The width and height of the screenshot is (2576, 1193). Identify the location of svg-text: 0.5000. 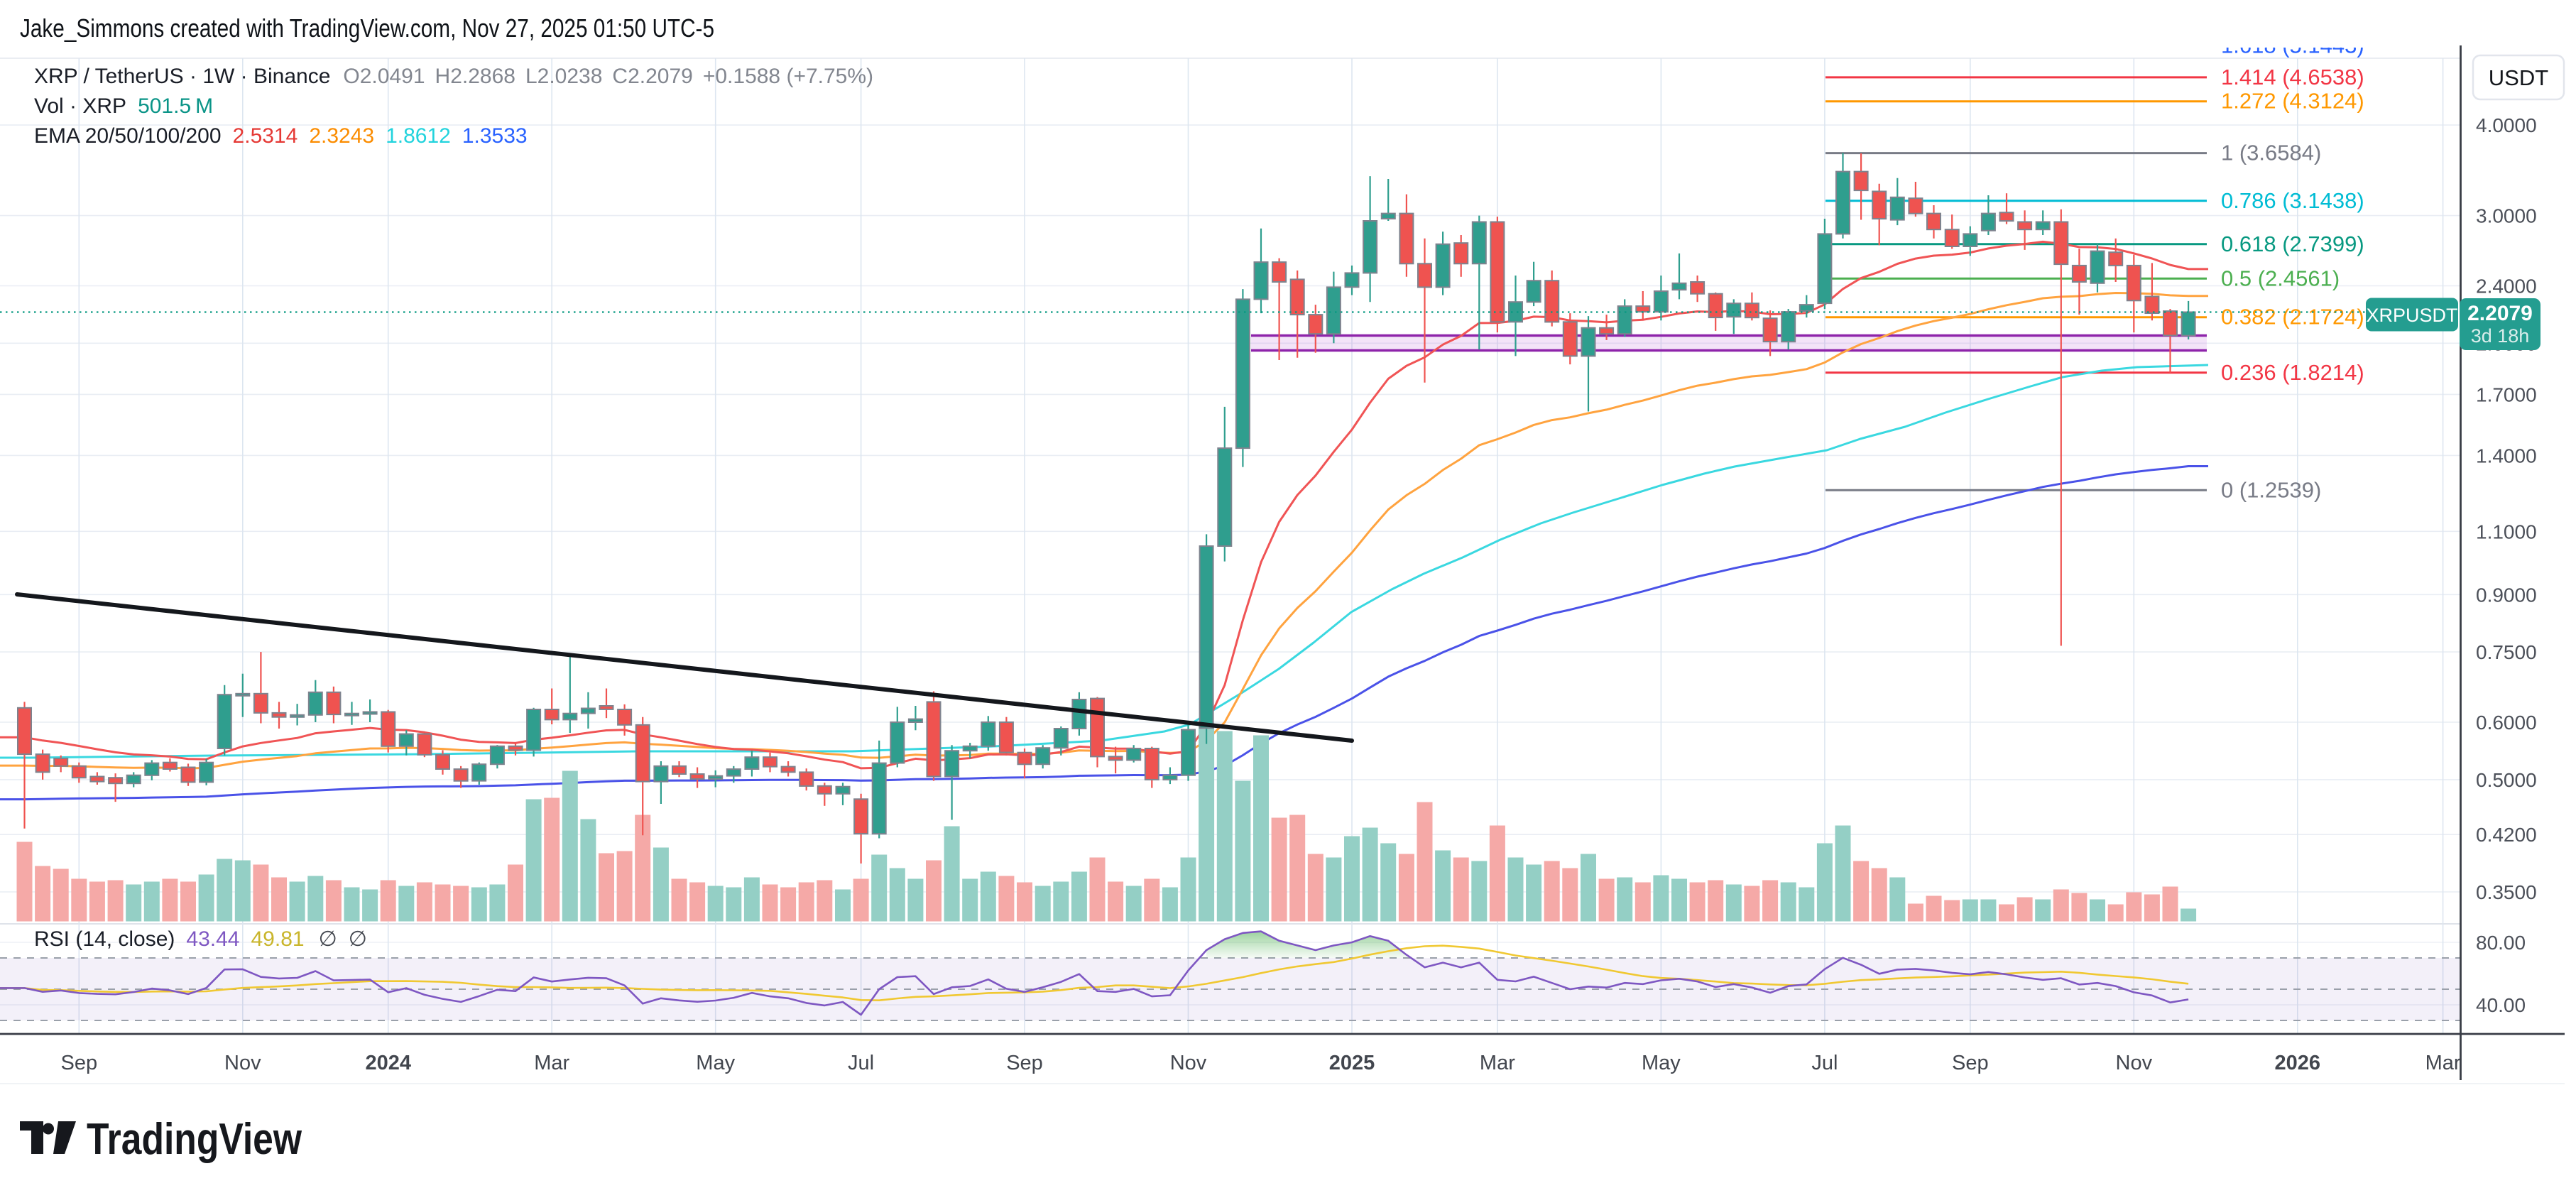
(2506, 780).